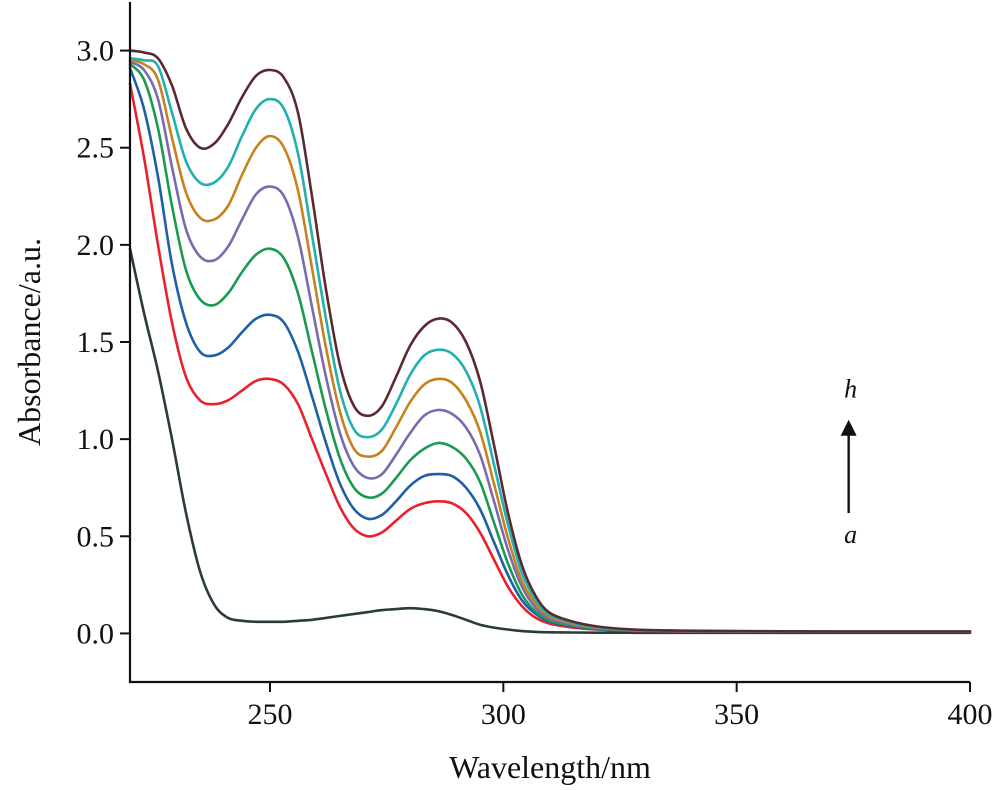 This screenshot has height=790, width=1000. Describe the element at coordinates (29, 342) in the screenshot. I see `y-axis-title: Absorbance/a.u.` at that location.